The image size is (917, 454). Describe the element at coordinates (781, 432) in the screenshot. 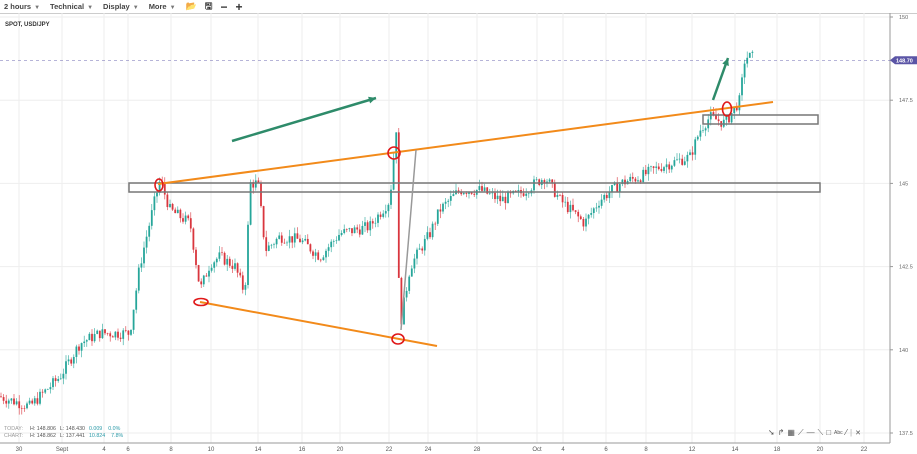

I see `curve-icon: ↱` at that location.